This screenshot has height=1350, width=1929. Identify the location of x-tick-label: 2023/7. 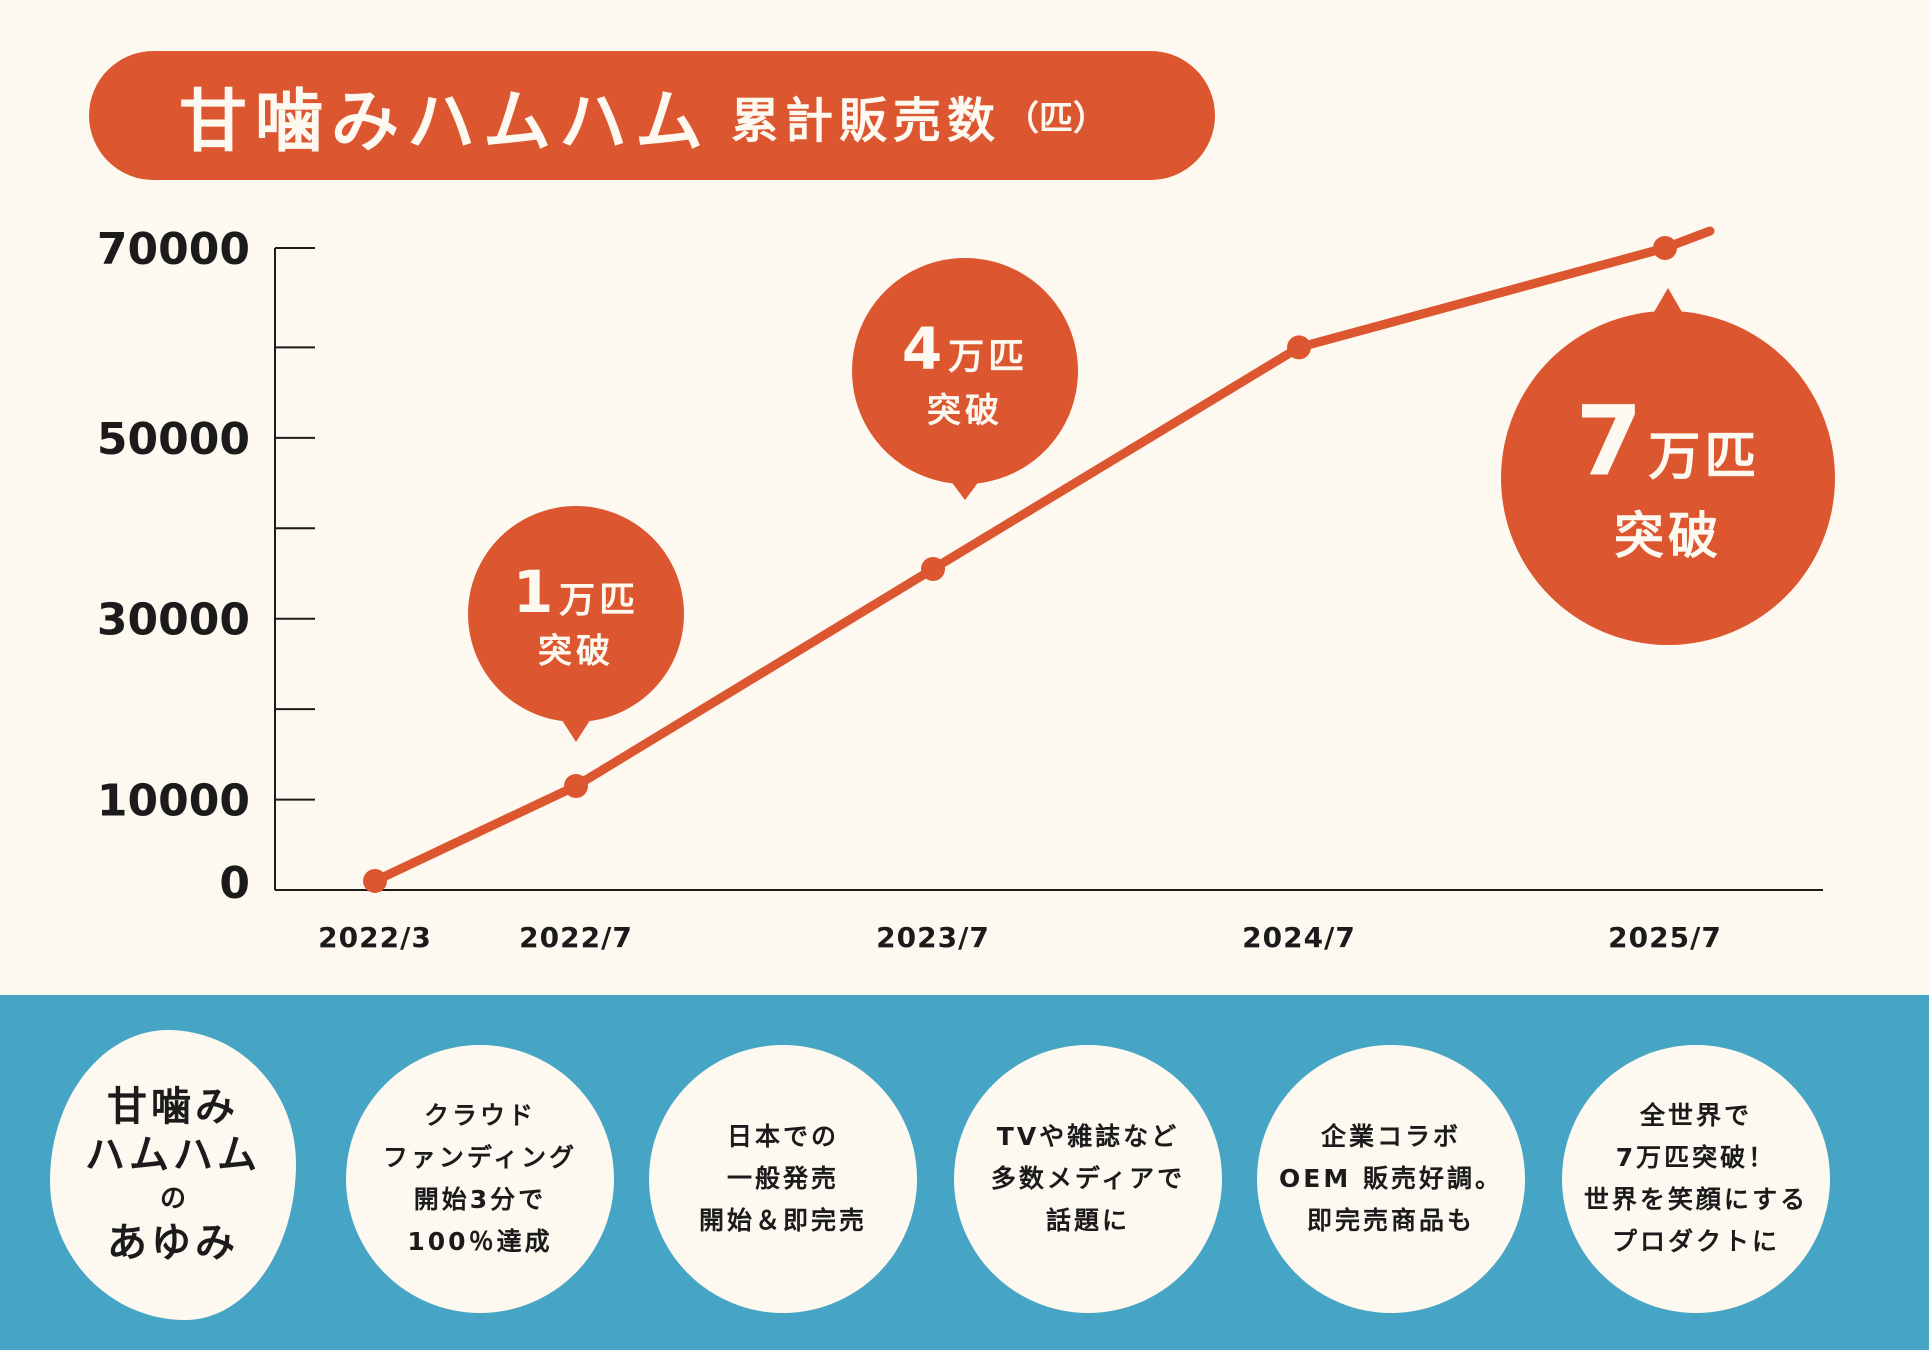
(933, 937).